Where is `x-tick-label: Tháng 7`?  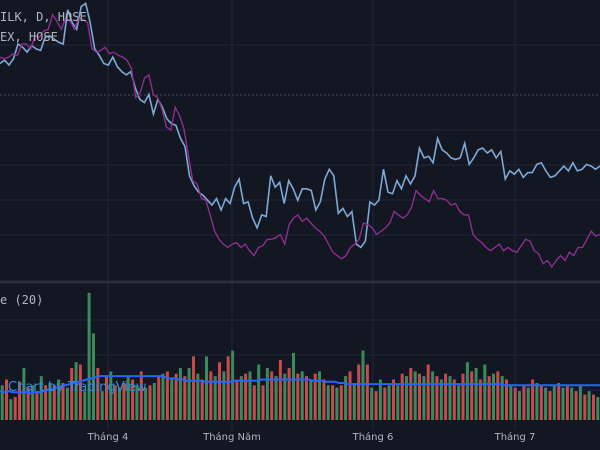 x-tick-label: Tháng 7 is located at coordinates (515, 437).